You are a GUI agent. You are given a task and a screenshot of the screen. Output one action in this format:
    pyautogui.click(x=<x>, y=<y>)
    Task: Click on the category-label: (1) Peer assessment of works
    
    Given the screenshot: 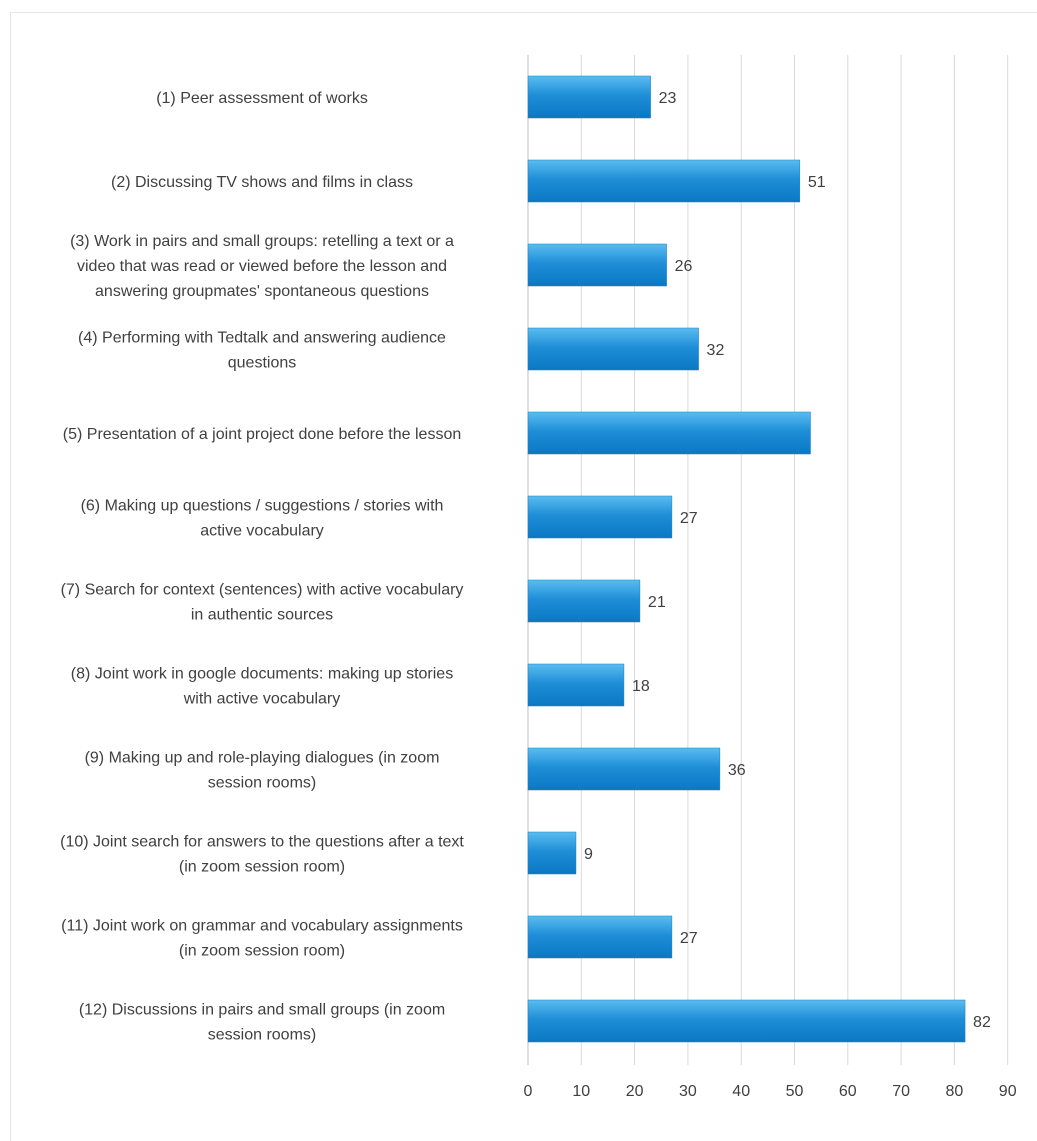 What is the action you would take?
    pyautogui.click(x=262, y=98)
    